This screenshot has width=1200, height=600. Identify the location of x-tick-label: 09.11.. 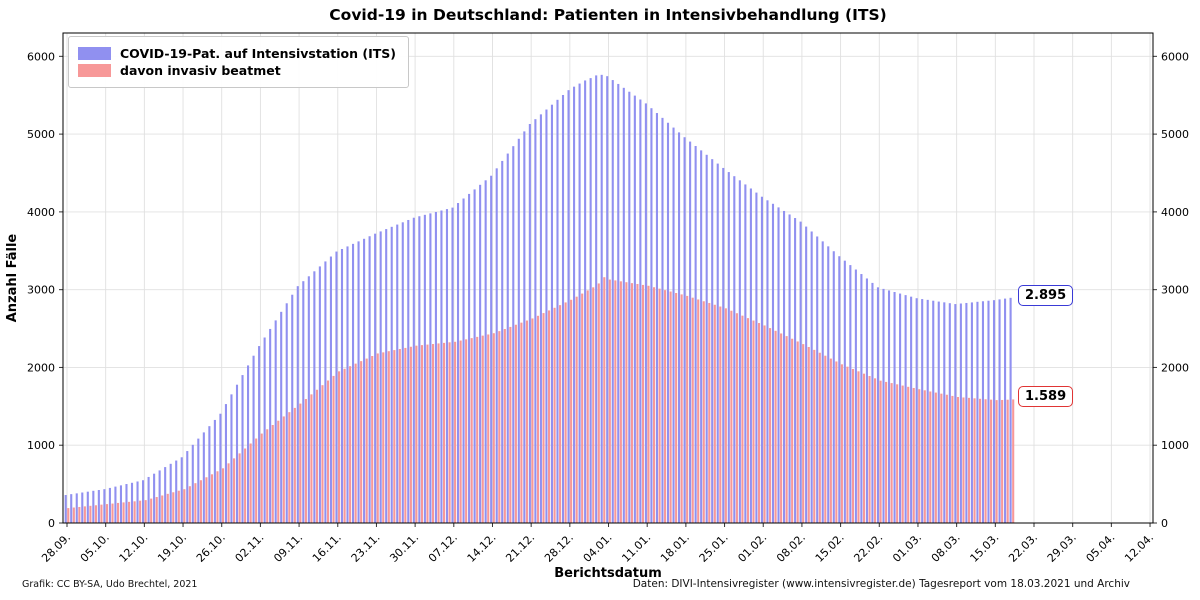
(288, 548).